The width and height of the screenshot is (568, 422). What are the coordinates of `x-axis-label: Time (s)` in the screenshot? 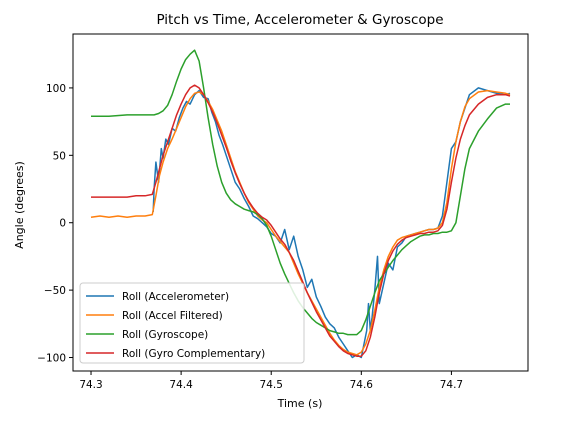 It's located at (300, 403).